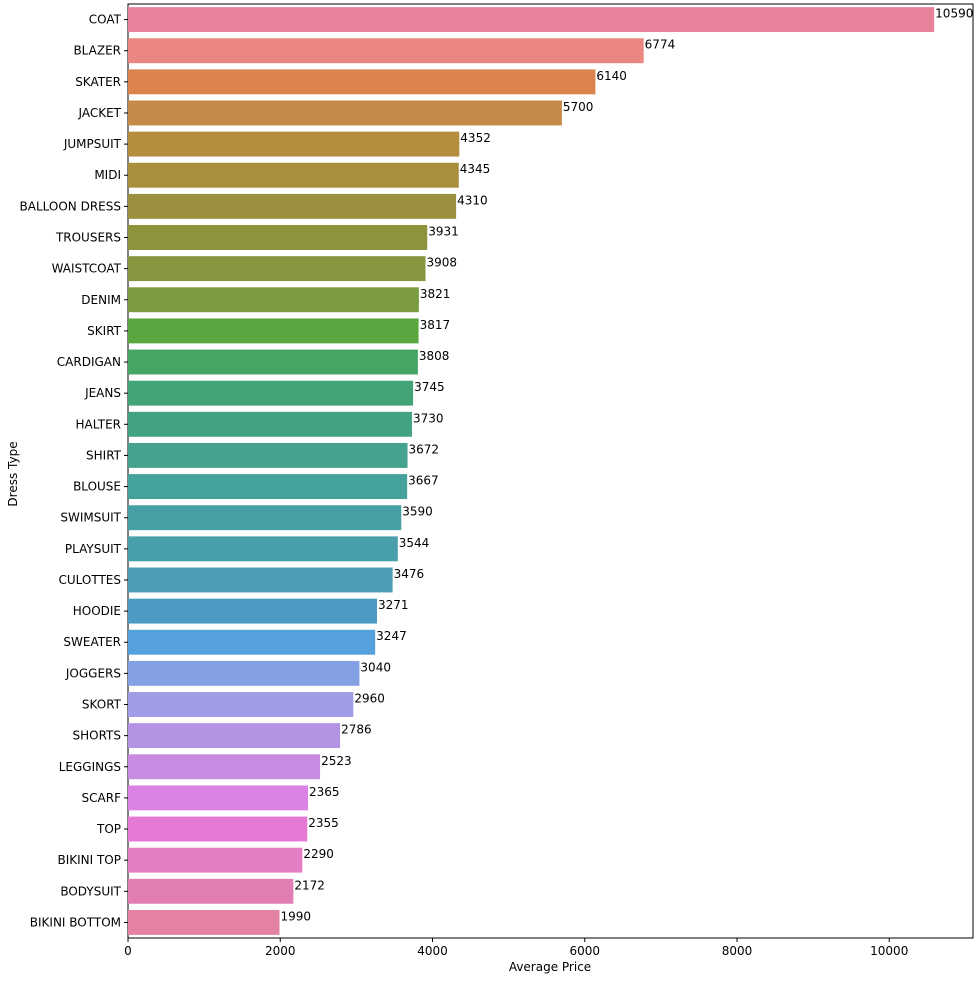 This screenshot has width=980, height=985. Describe the element at coordinates (244, 673) in the screenshot. I see `bar-joggers` at that location.